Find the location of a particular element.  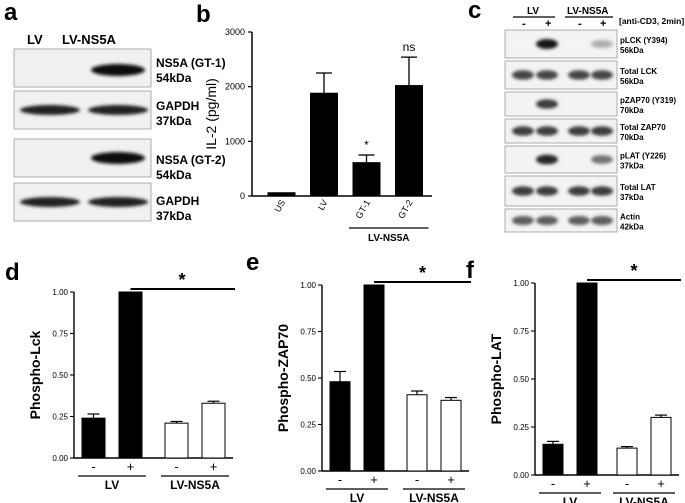

group-label-lv-ns5a: LV-NS5A is located at coordinates (588, 11).